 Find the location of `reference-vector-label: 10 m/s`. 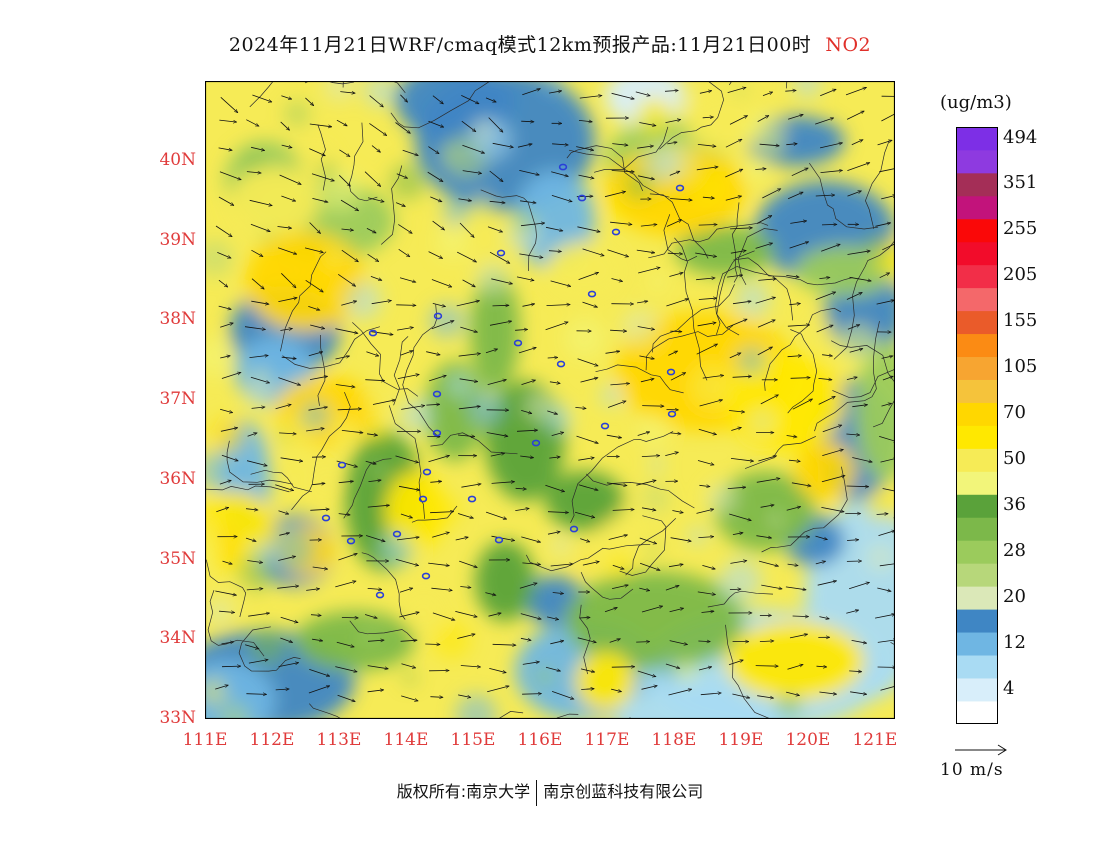

reference-vector-label: 10 m/s is located at coordinates (972, 770).